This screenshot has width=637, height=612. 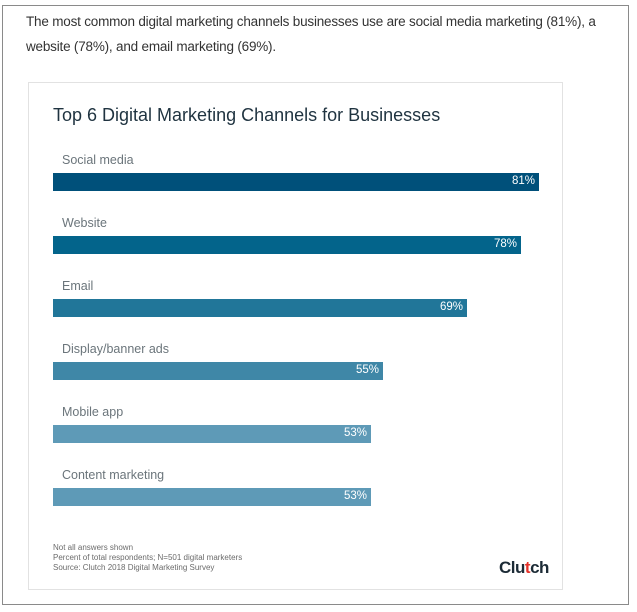 What do you see at coordinates (98, 160) in the screenshot?
I see `category-label: Social media` at bounding box center [98, 160].